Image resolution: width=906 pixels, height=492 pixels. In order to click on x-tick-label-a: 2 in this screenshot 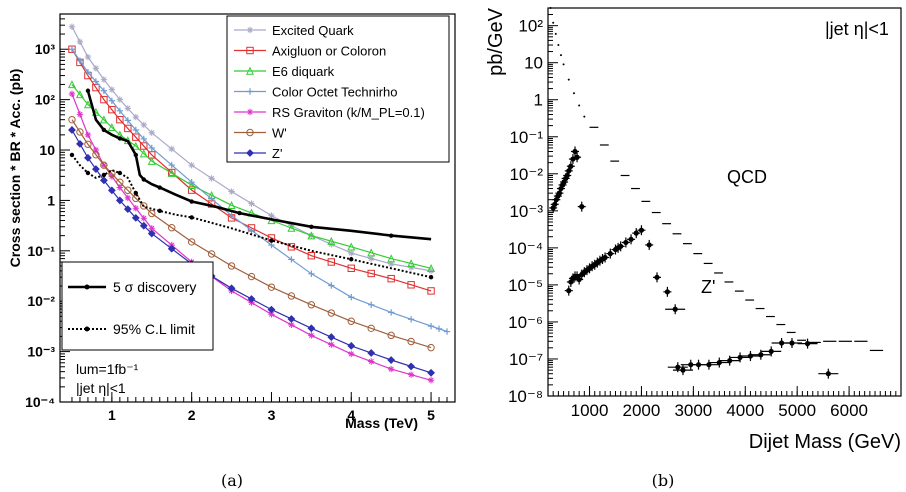, I will do `click(192, 415)`.